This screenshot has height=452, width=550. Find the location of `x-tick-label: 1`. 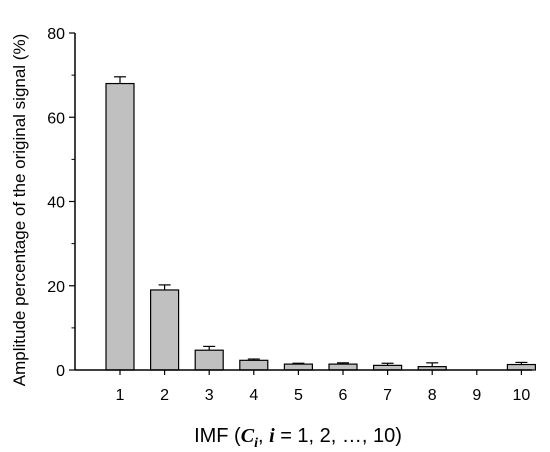

x-tick-label: 1 is located at coordinates (120, 395).